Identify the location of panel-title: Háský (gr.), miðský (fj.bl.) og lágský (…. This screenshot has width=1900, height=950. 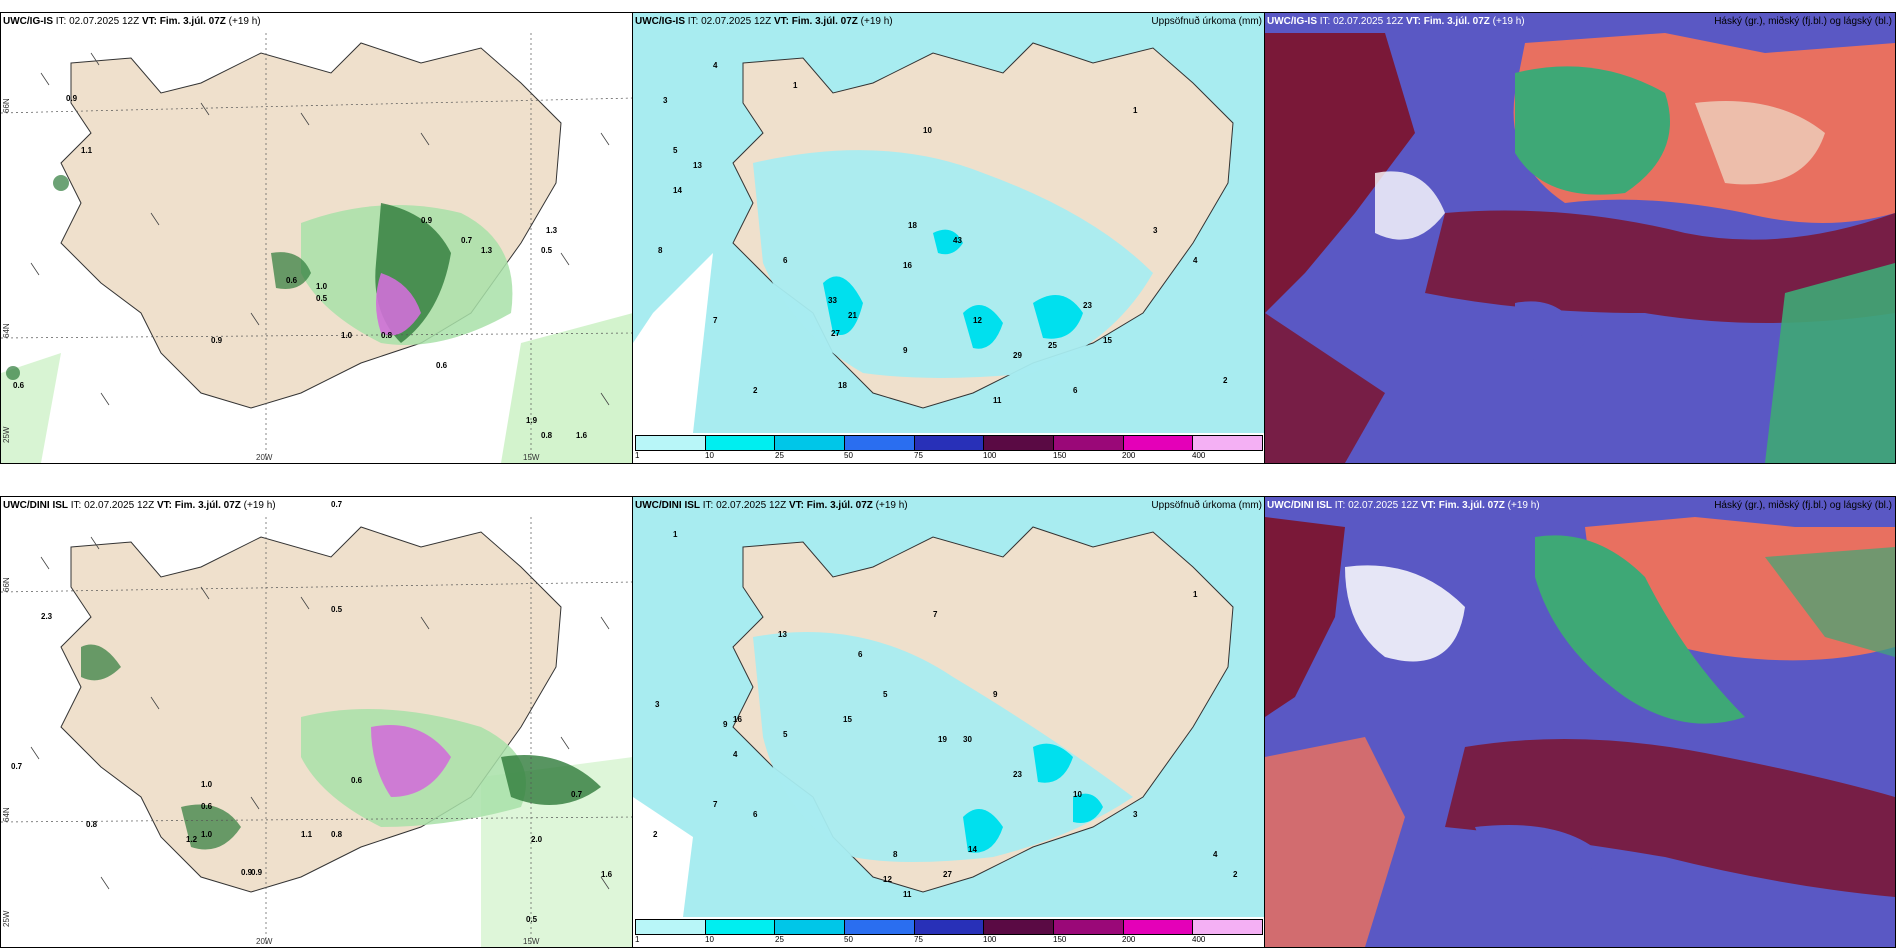
(1803, 21).